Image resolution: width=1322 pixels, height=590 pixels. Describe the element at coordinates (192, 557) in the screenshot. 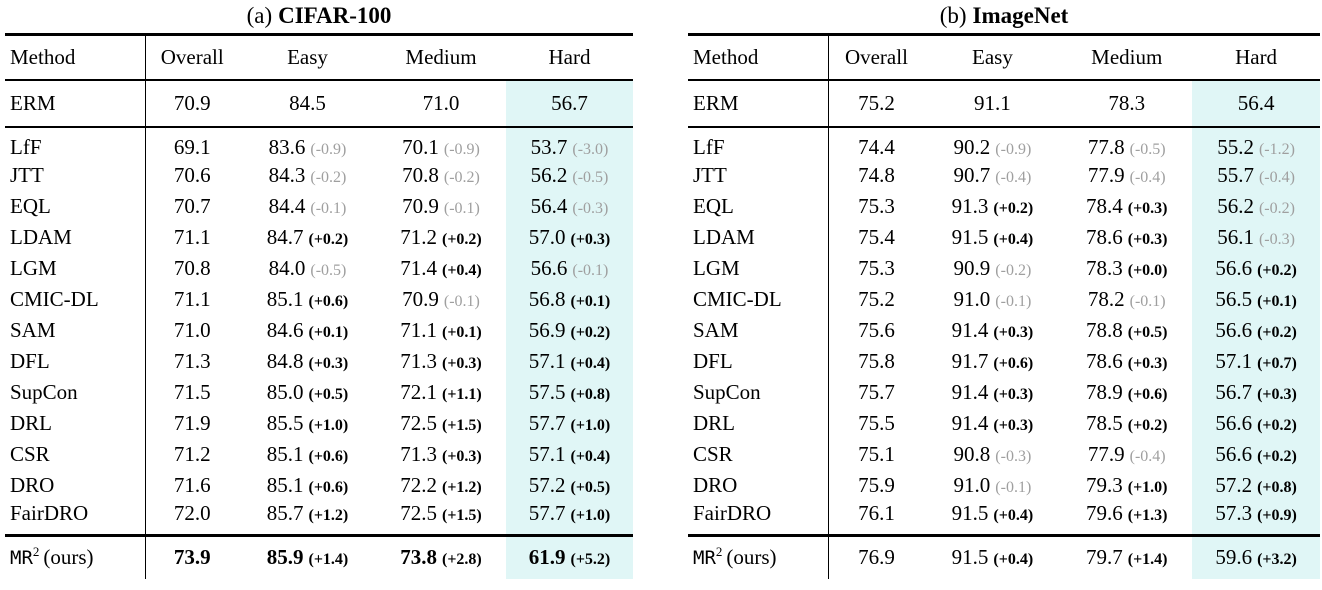

I see `metric-value: 73.9` at that location.